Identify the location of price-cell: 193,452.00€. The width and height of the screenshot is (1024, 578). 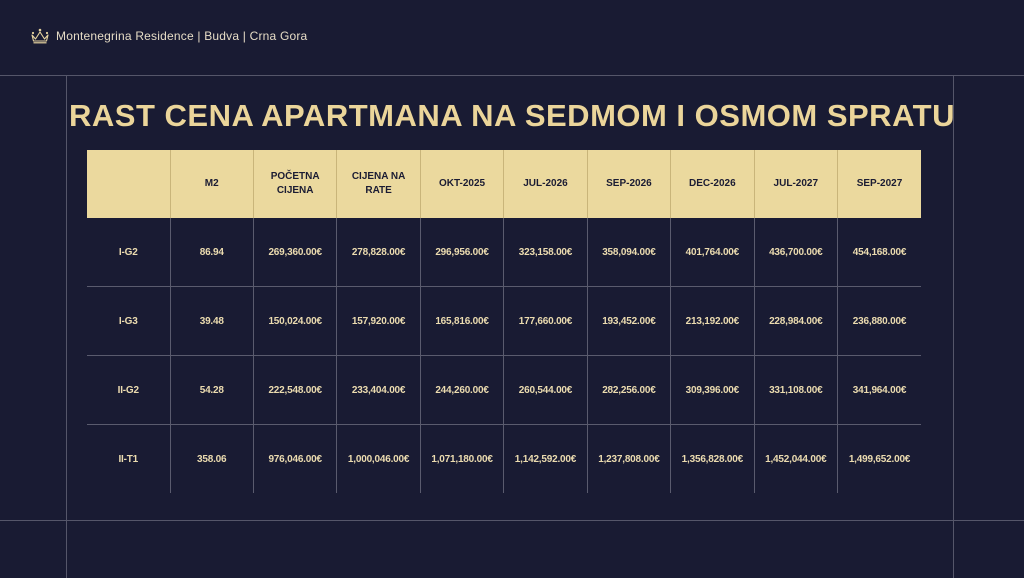
(629, 321).